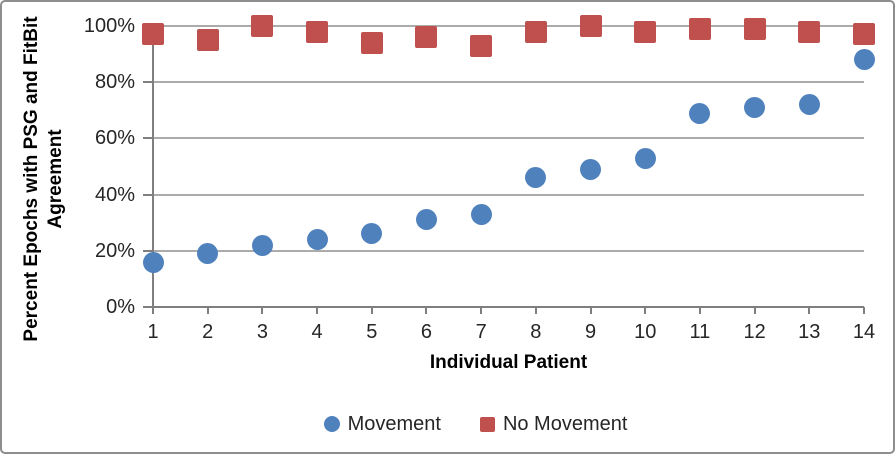 The width and height of the screenshot is (895, 454). I want to click on x-tick-label: 7, so click(481, 332).